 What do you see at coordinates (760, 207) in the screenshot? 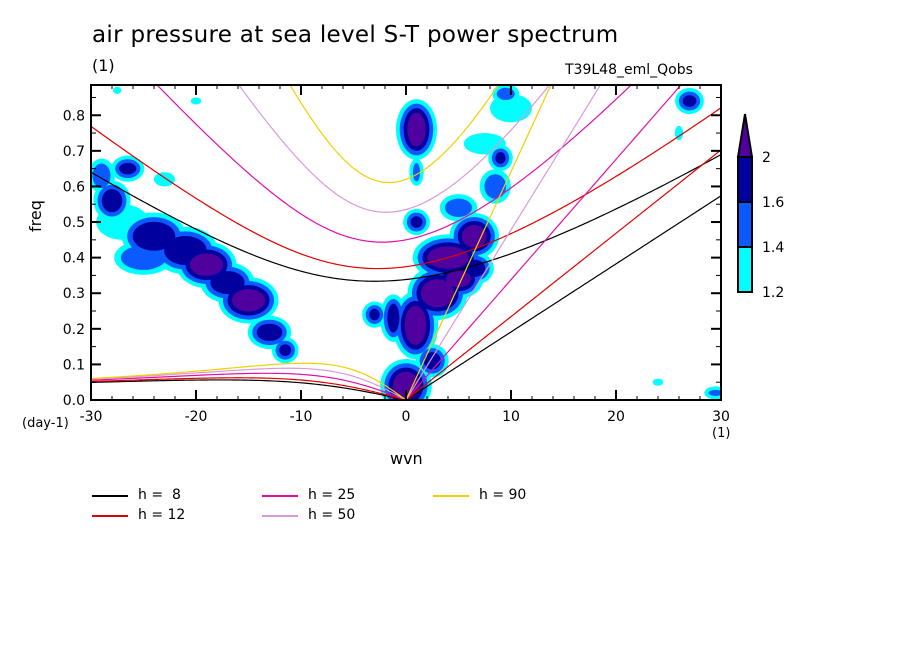
I see `colorbar: 1.2 1.4 1.6 2` at bounding box center [760, 207].